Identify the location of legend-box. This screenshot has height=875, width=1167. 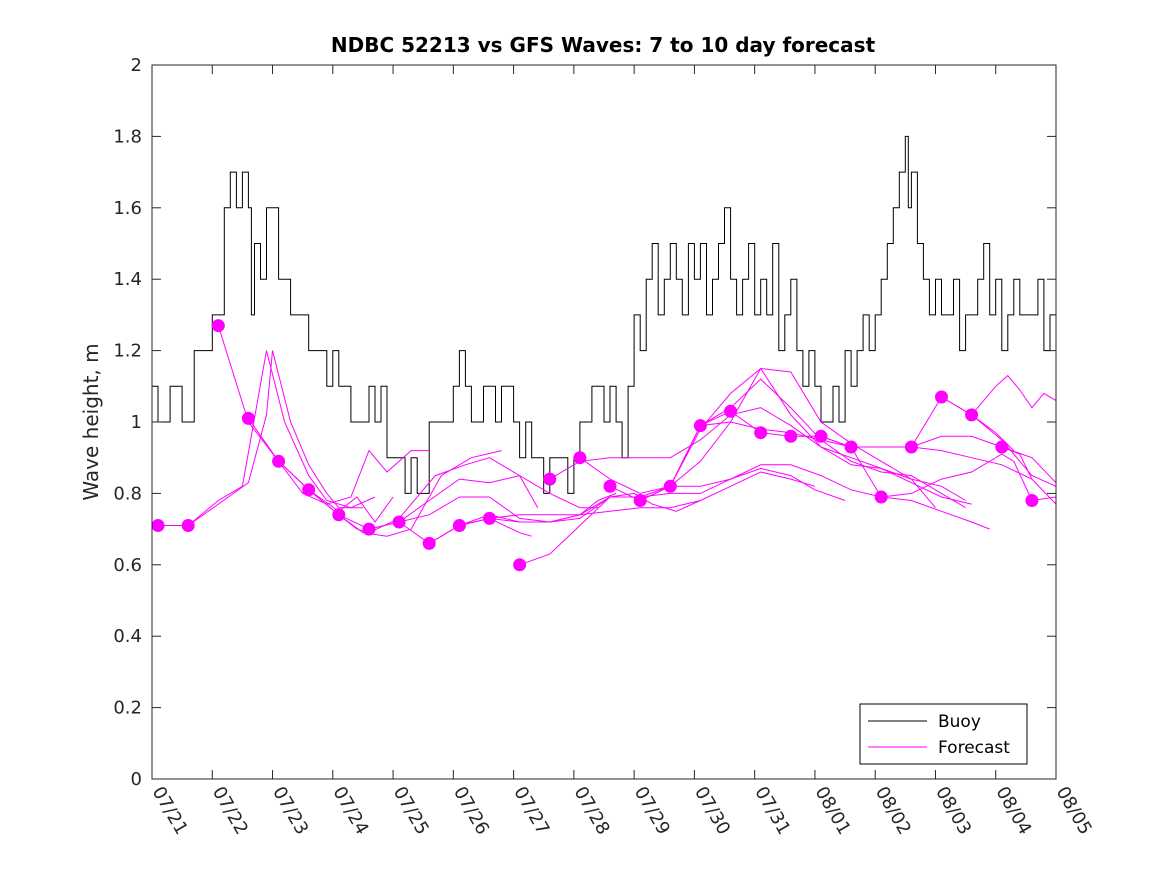
(943, 734).